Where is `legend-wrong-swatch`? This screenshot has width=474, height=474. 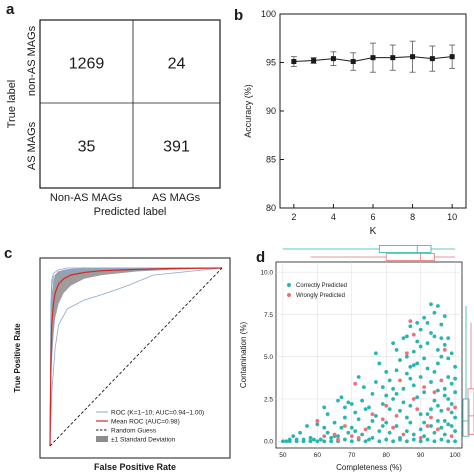 legend-wrong-swatch is located at coordinates (289, 295).